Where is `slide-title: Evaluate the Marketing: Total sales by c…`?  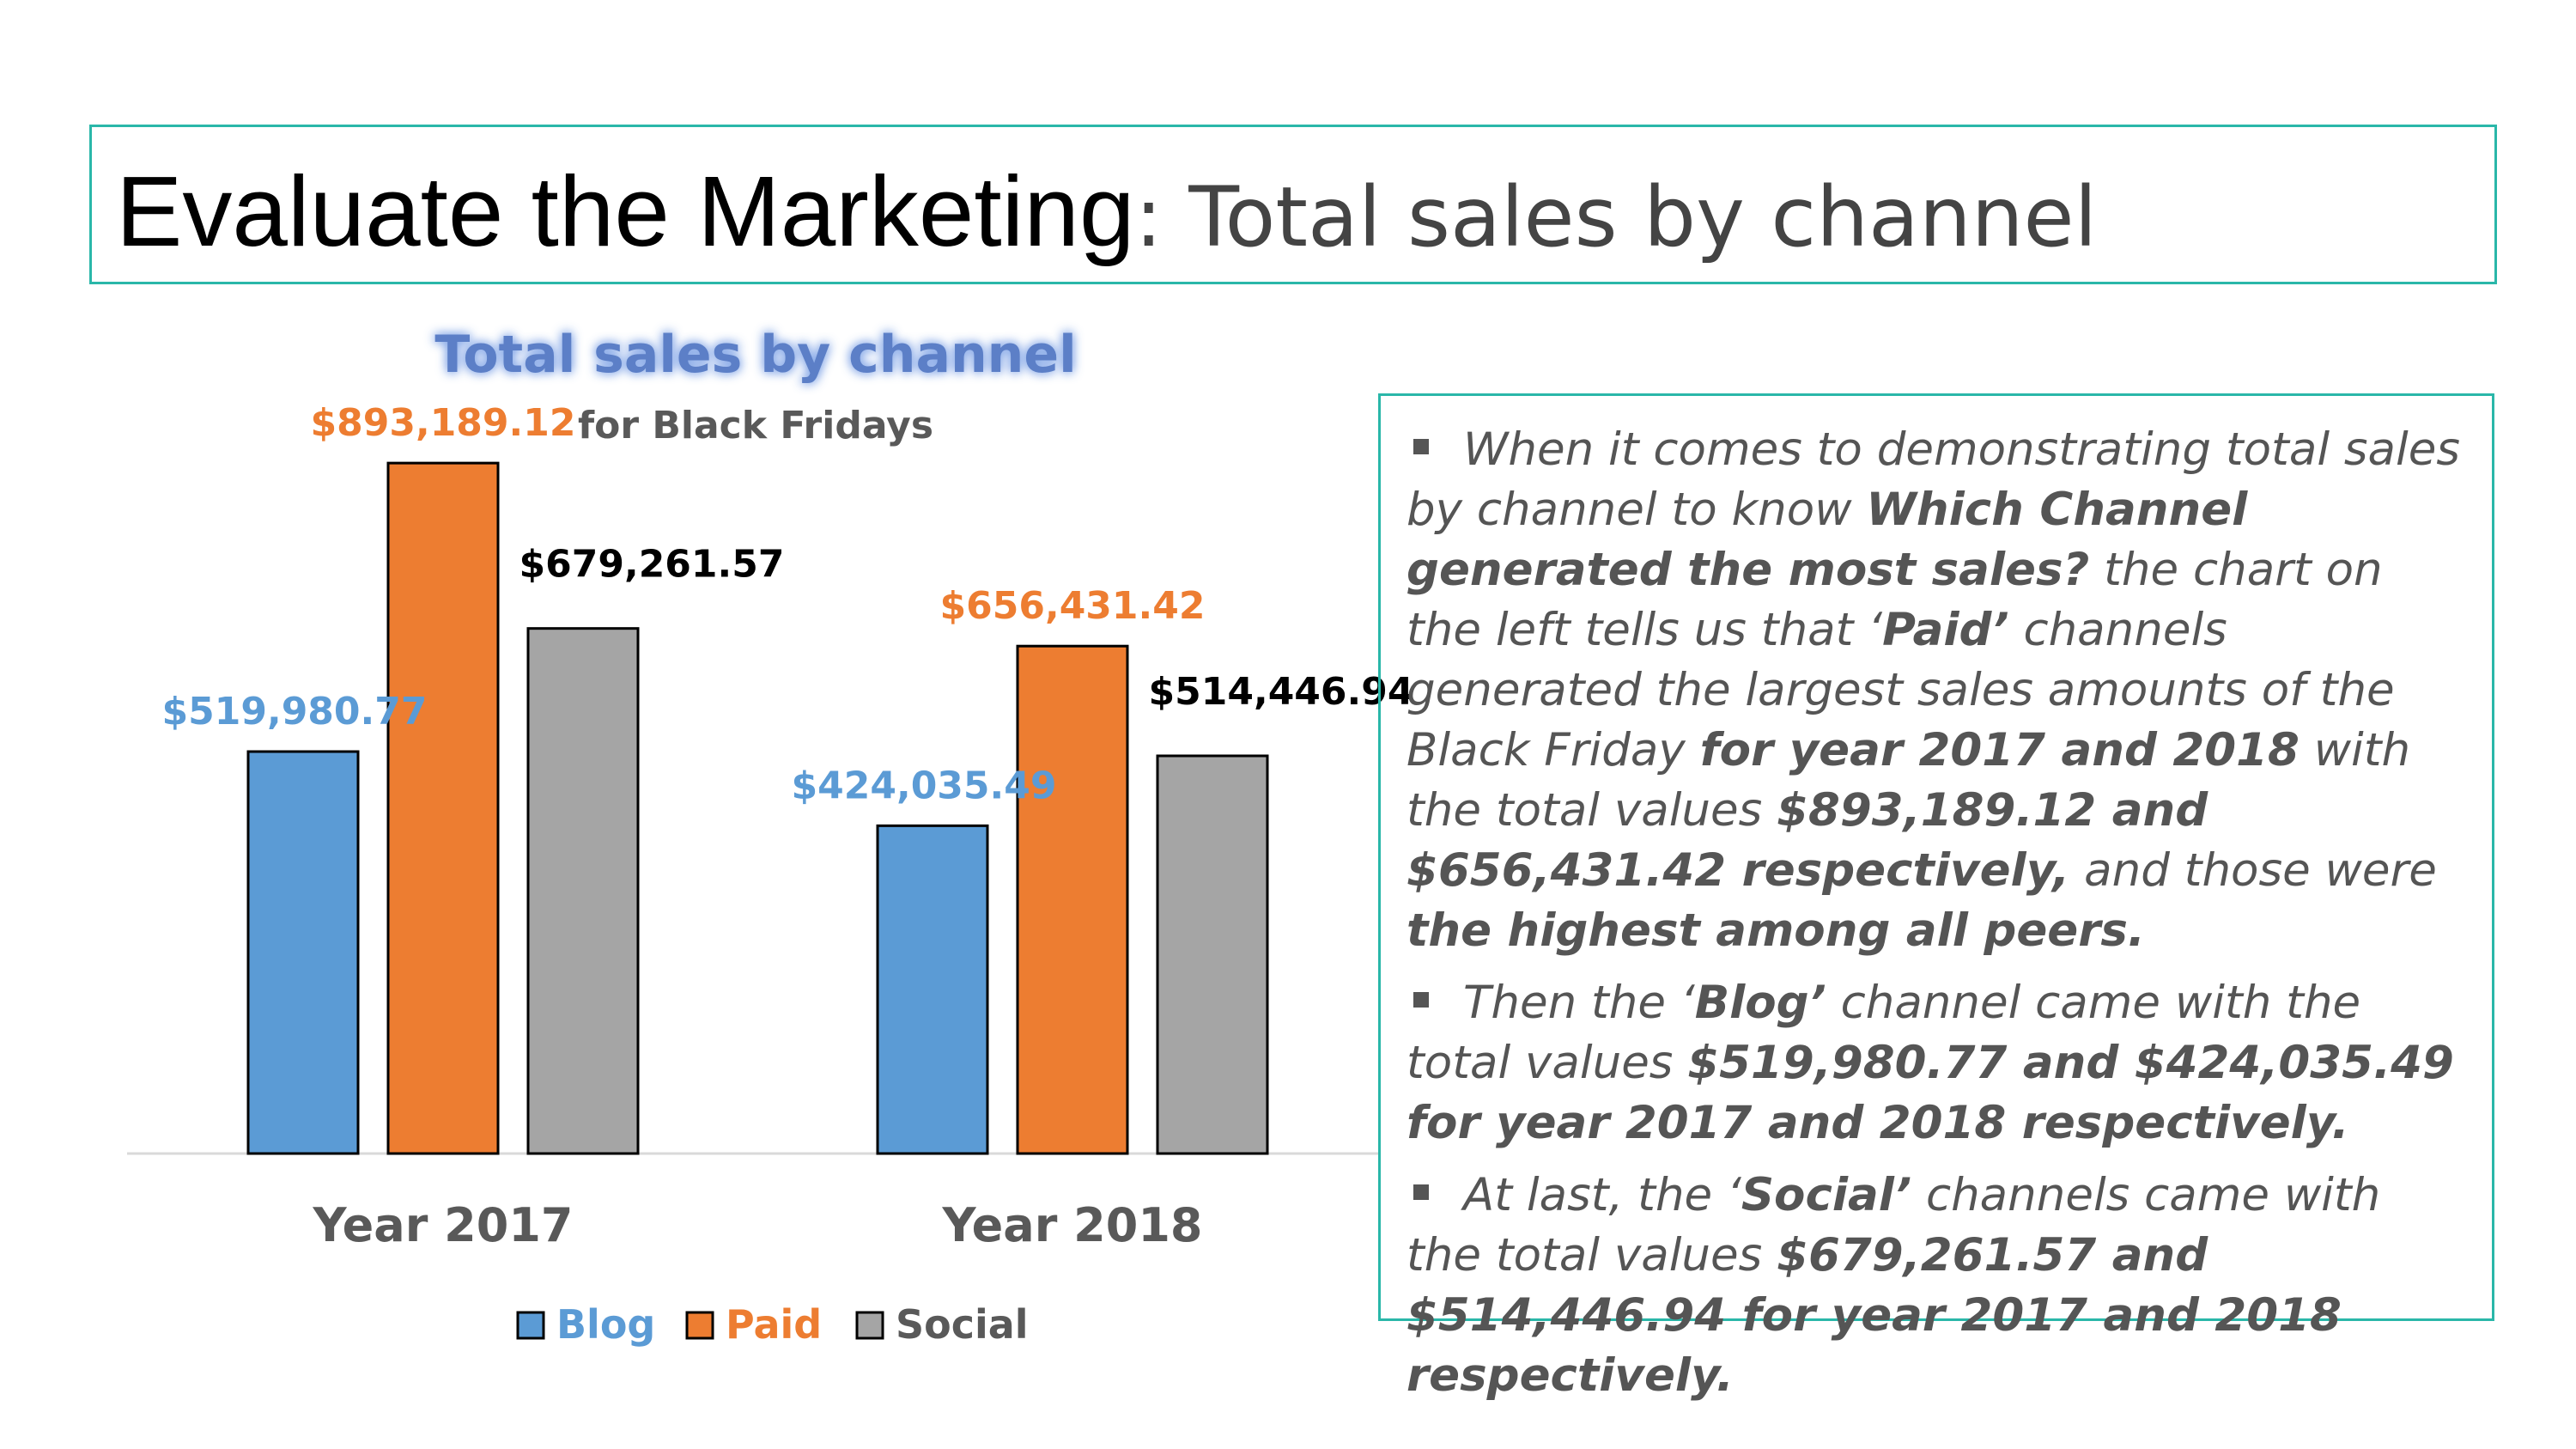
slide-title: Evaluate the Marketing: Total sales by c… is located at coordinates (1107, 211).